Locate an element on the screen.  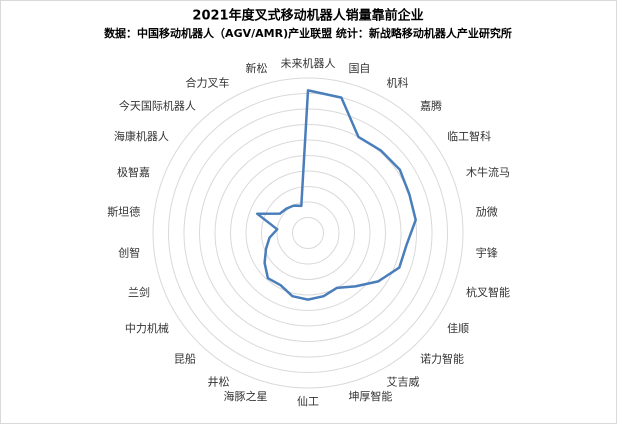
category-label: 木牛流马 is located at coordinates (488, 172).